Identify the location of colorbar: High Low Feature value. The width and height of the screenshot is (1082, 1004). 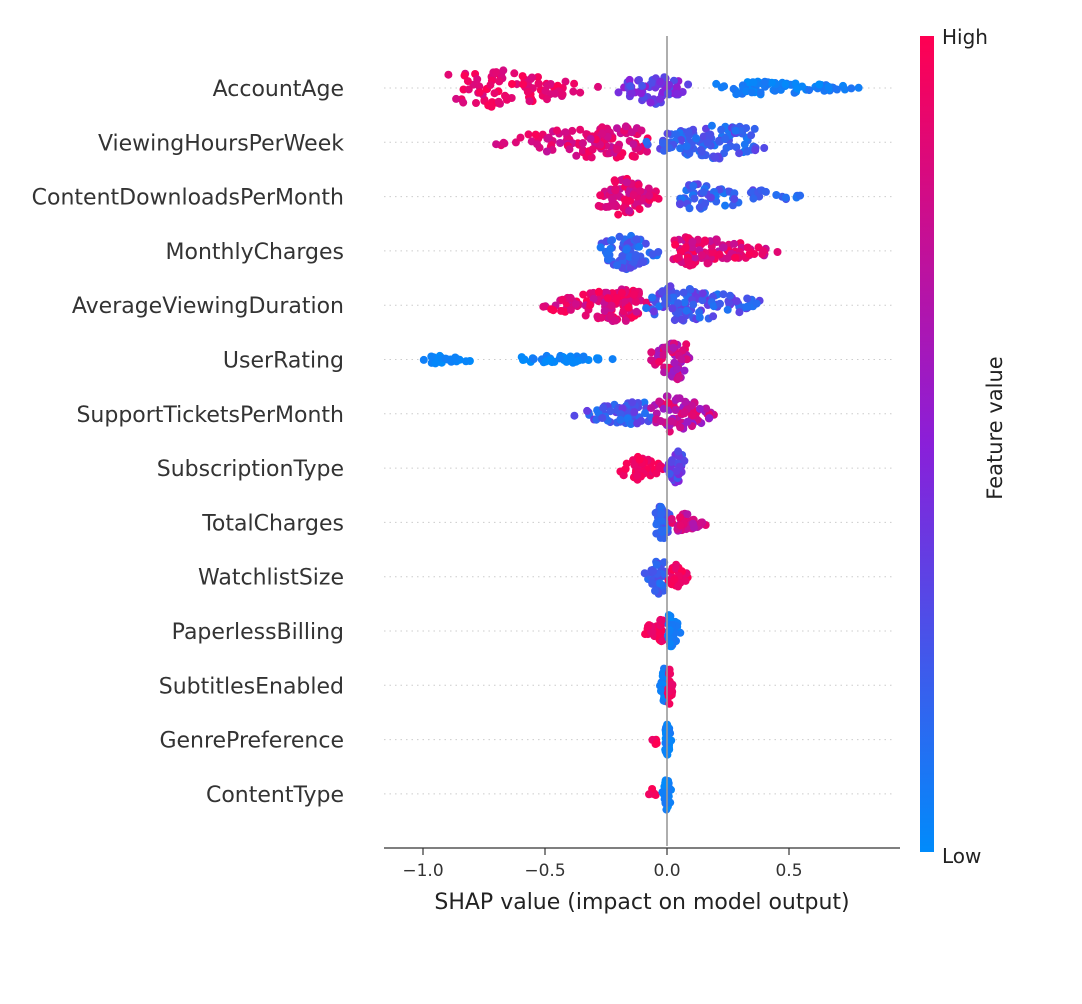
(963, 446).